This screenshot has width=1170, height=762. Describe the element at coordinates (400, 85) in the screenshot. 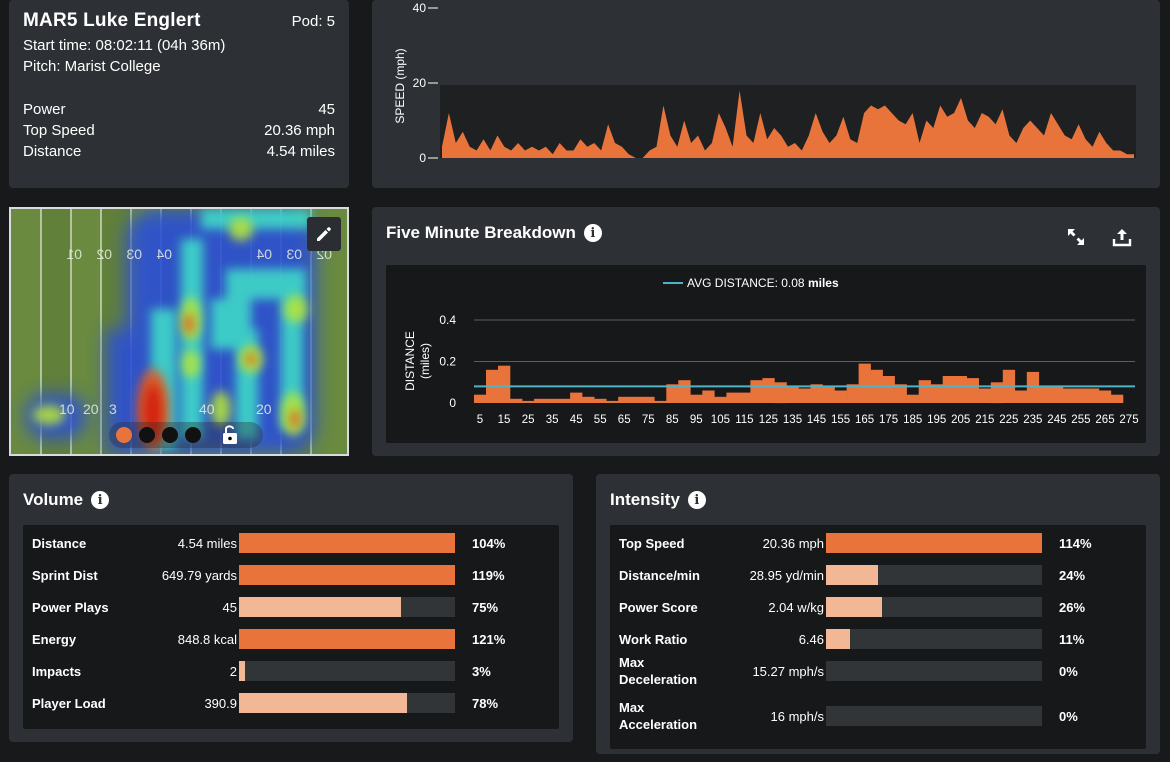

I see `speed-y-label: SPEED (mph)` at that location.